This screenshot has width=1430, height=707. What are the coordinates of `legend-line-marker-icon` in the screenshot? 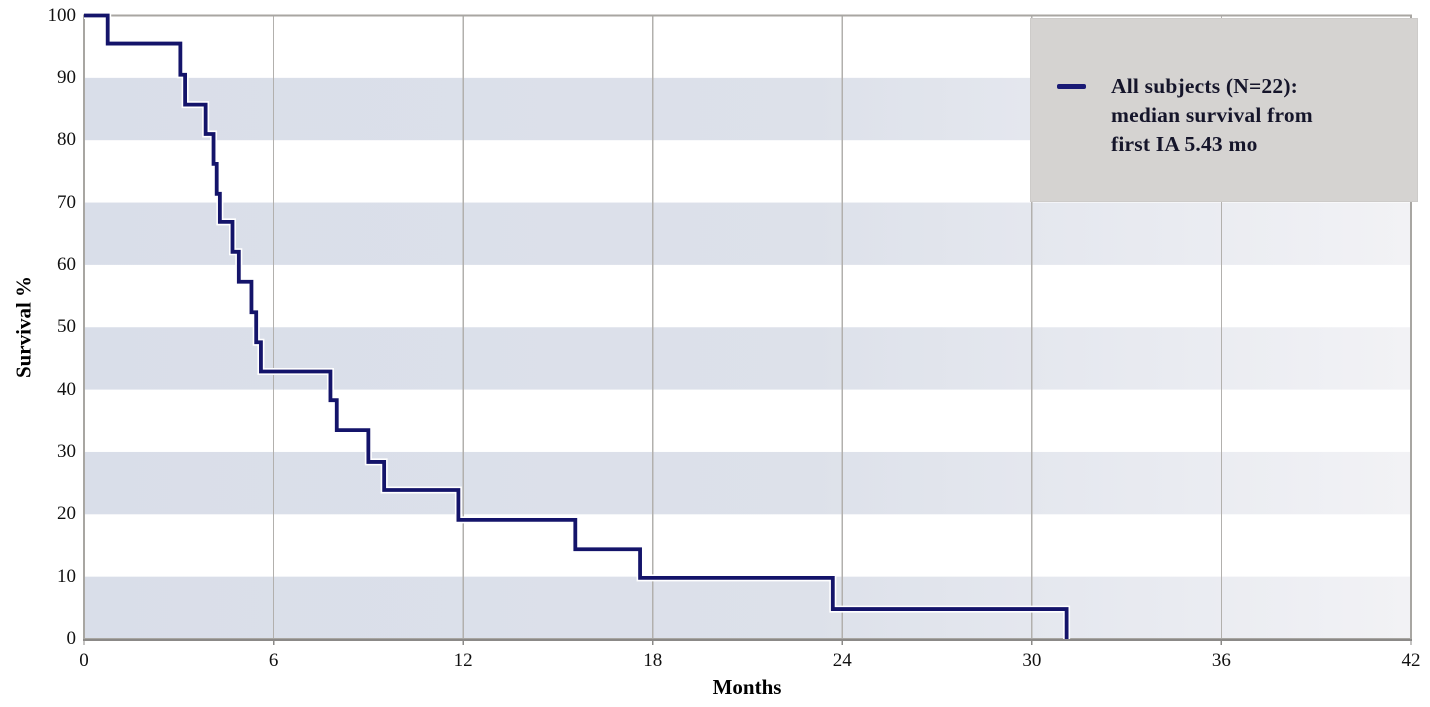 It's located at (1071, 86).